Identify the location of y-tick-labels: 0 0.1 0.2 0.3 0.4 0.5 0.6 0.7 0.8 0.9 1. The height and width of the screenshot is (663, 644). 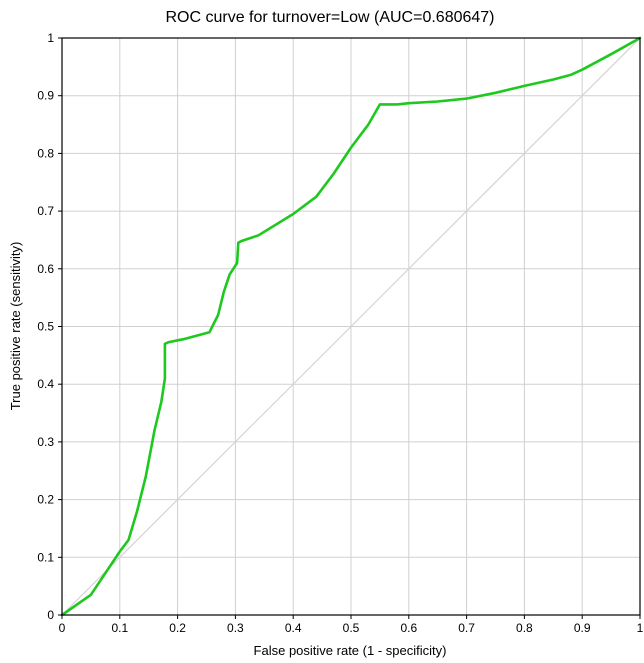
(45, 326).